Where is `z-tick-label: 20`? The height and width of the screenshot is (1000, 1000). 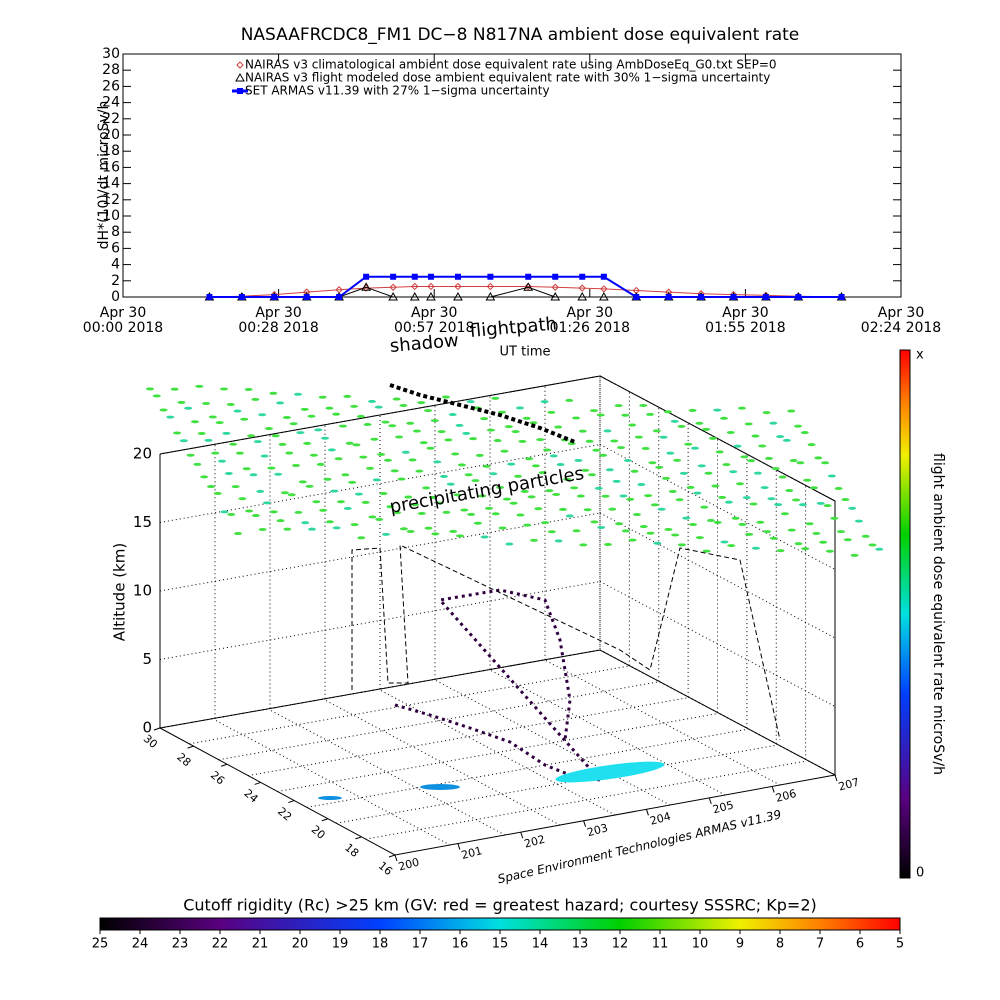
z-tick-label: 20 is located at coordinates (142, 454).